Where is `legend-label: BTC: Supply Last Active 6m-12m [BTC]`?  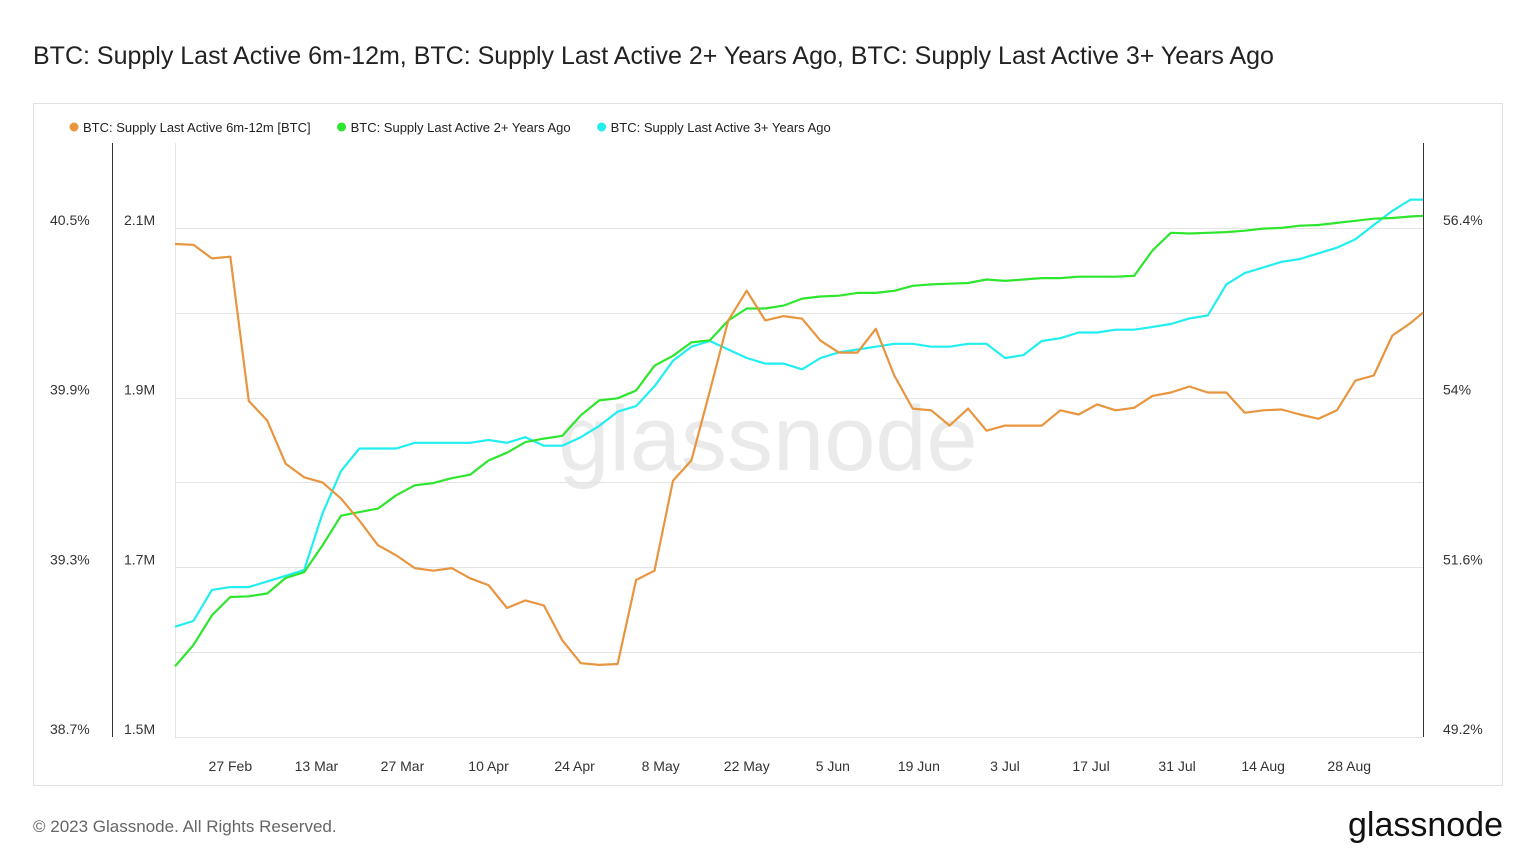 legend-label: BTC: Supply Last Active 6m-12m [BTC] is located at coordinates (197, 127).